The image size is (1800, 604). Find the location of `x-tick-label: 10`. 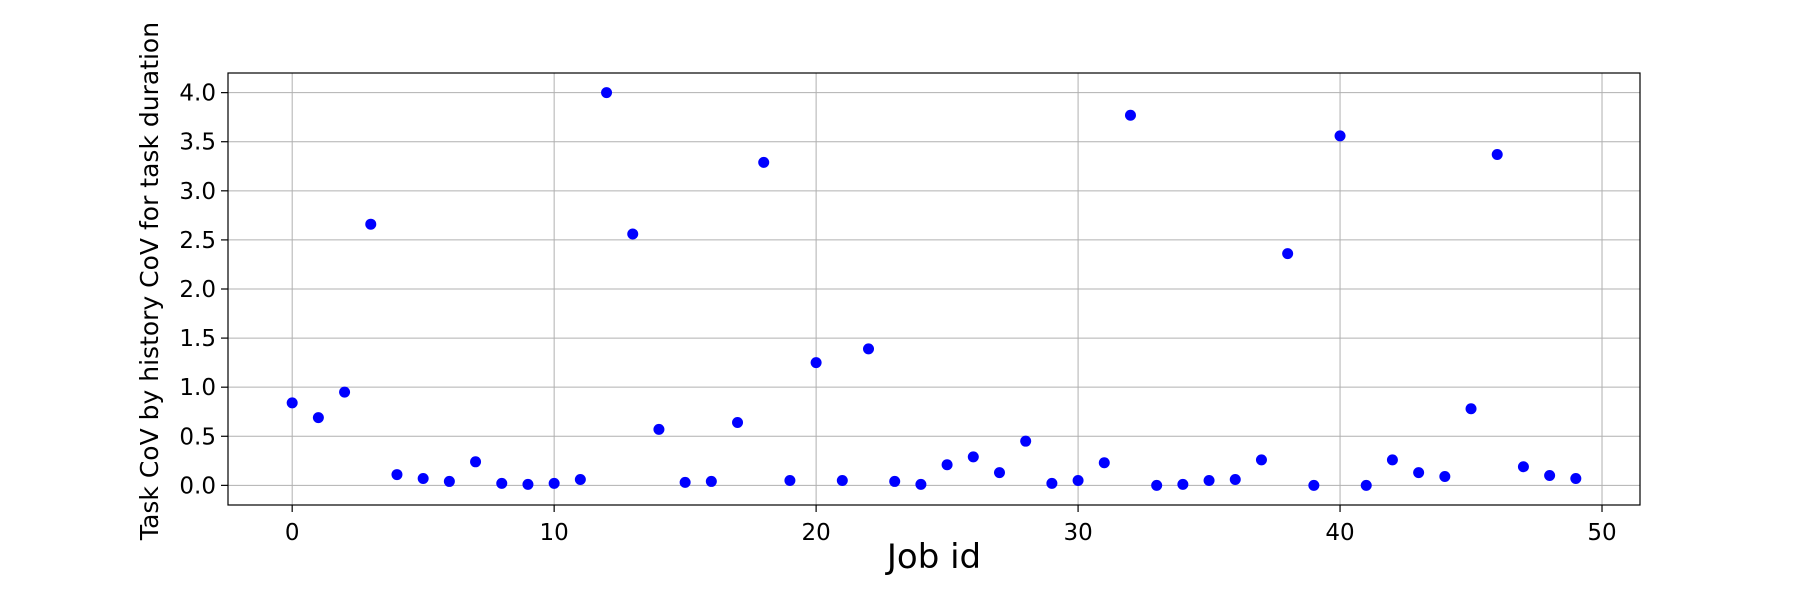

x-tick-label: 10 is located at coordinates (554, 533).